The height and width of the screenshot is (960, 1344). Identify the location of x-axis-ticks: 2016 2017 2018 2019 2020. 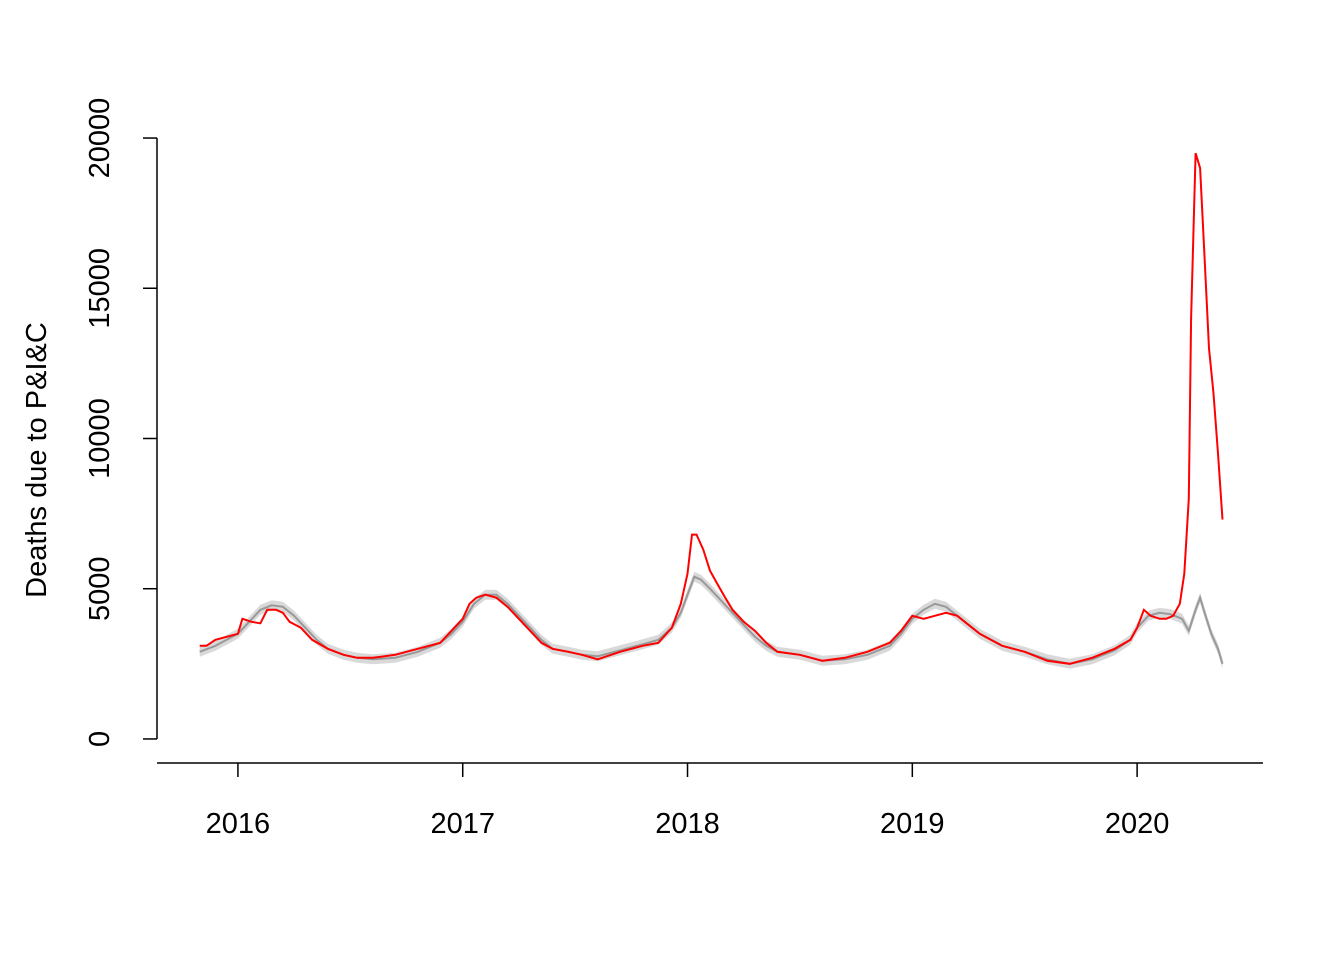
(688, 801).